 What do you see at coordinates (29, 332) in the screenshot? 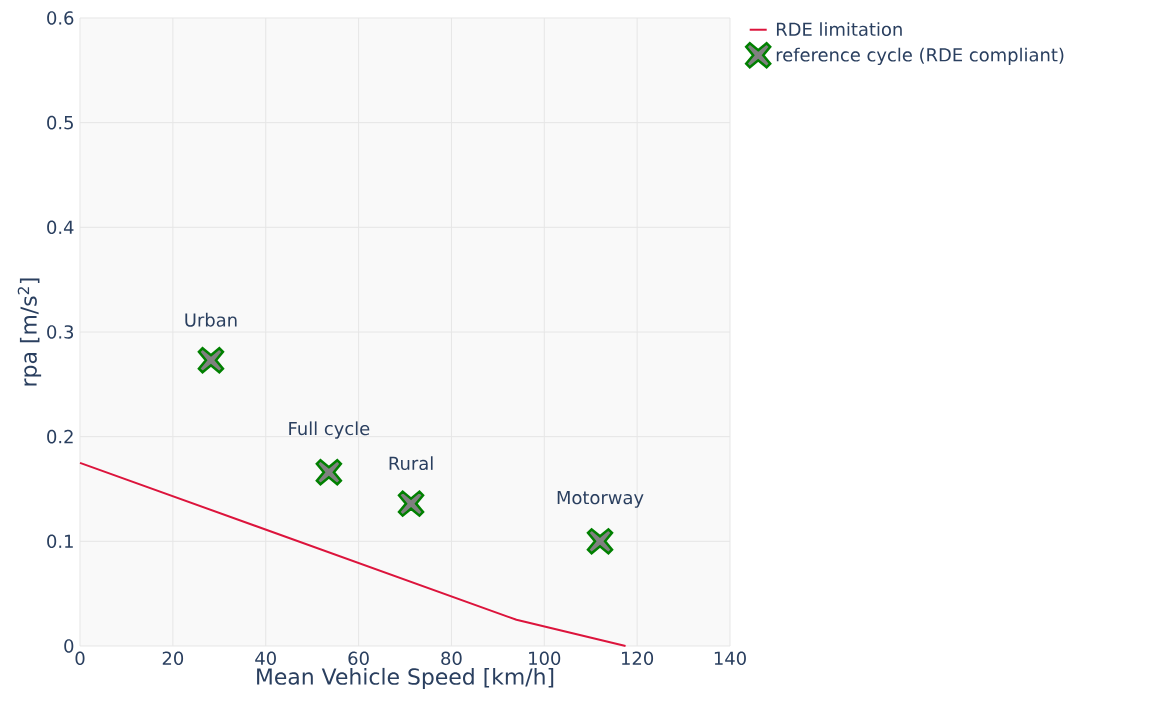
I see `y-axis-title: rpa [m/s$^{2}$]` at bounding box center [29, 332].